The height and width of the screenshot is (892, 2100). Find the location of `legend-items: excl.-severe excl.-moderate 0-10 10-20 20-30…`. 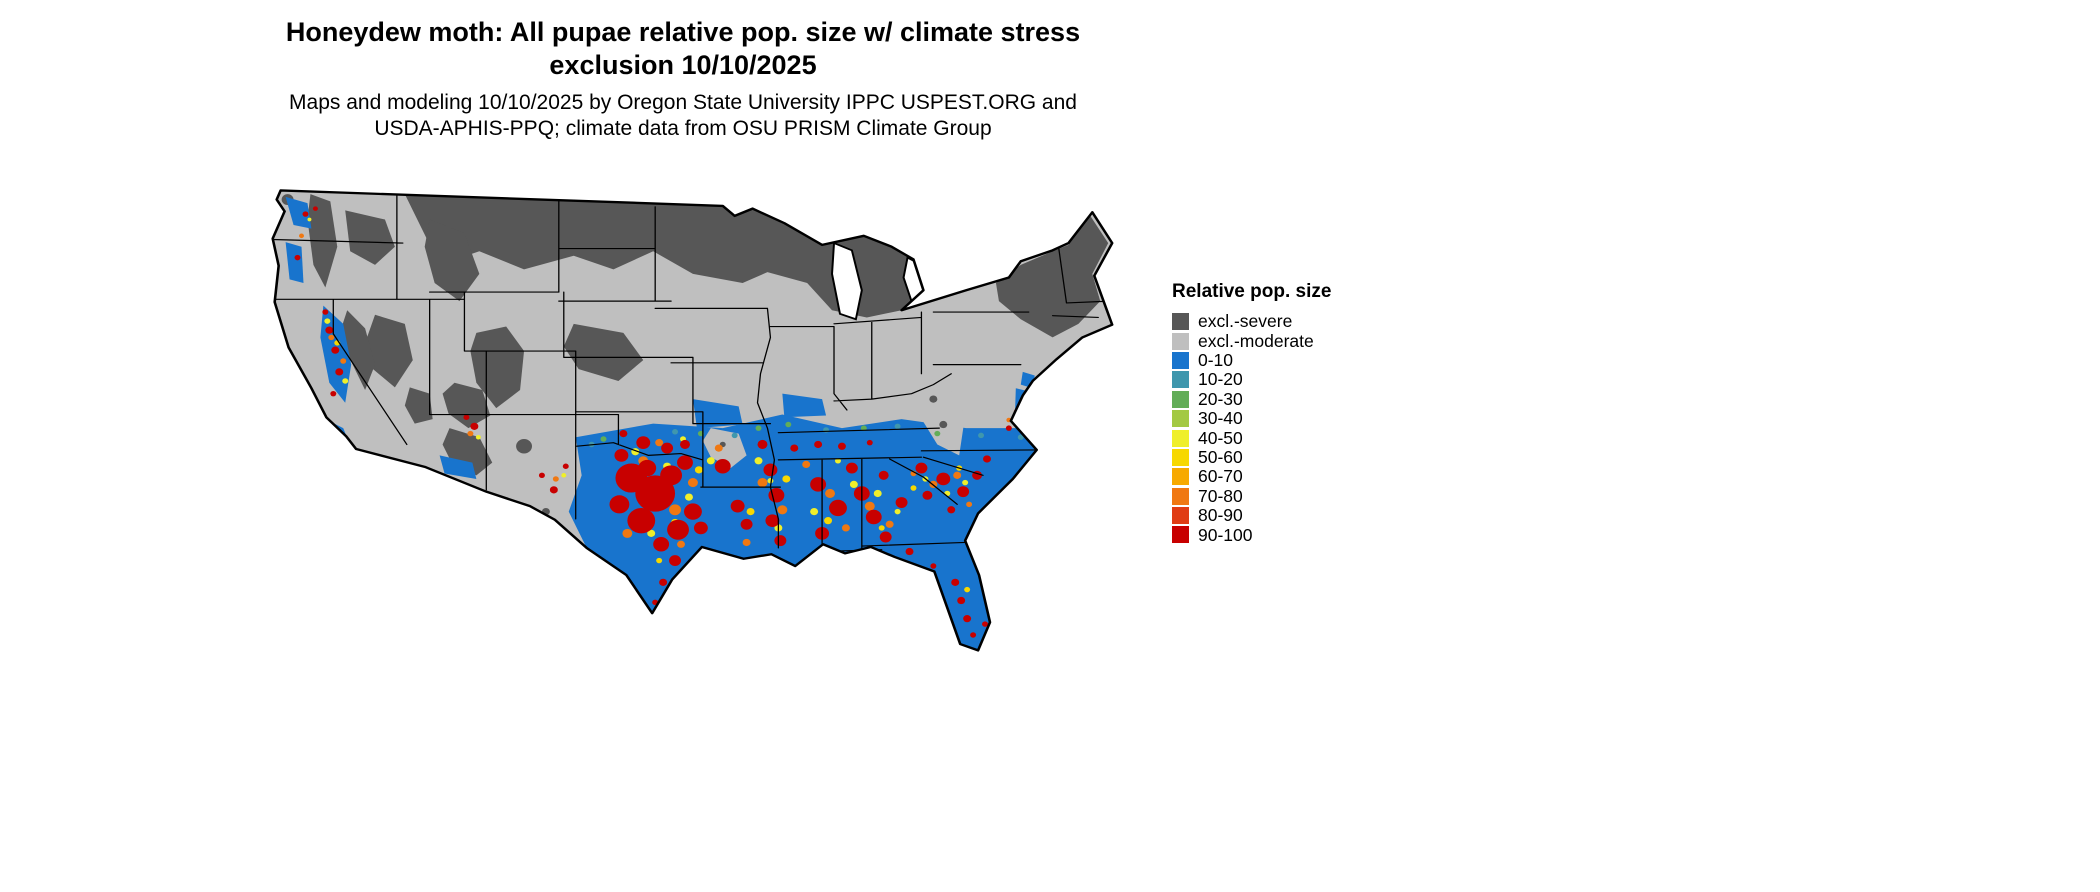

legend-items: excl.-severe excl.-moderate 0-10 10-20 20-30… is located at coordinates (1251, 428).